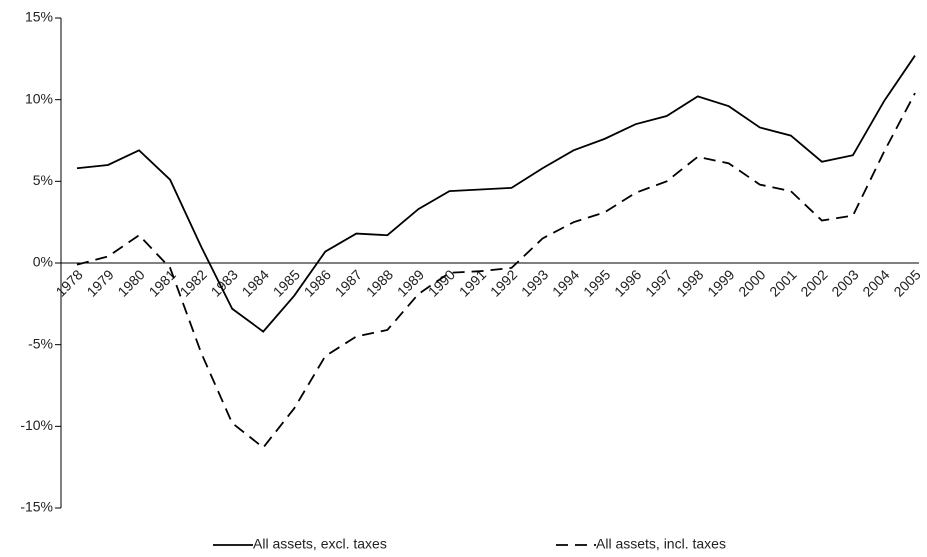 This screenshot has height=557, width=927. I want to click on x-tick-label: 1998, so click(689, 282).